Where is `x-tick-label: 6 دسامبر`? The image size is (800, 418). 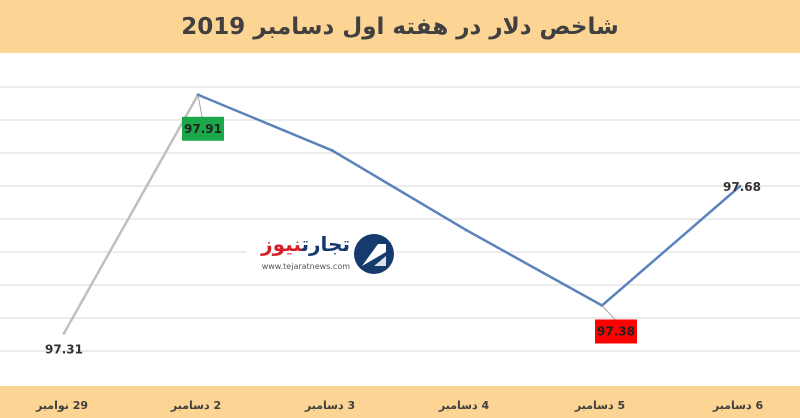 x-tick-label: 6 دسامبر is located at coordinates (738, 405).